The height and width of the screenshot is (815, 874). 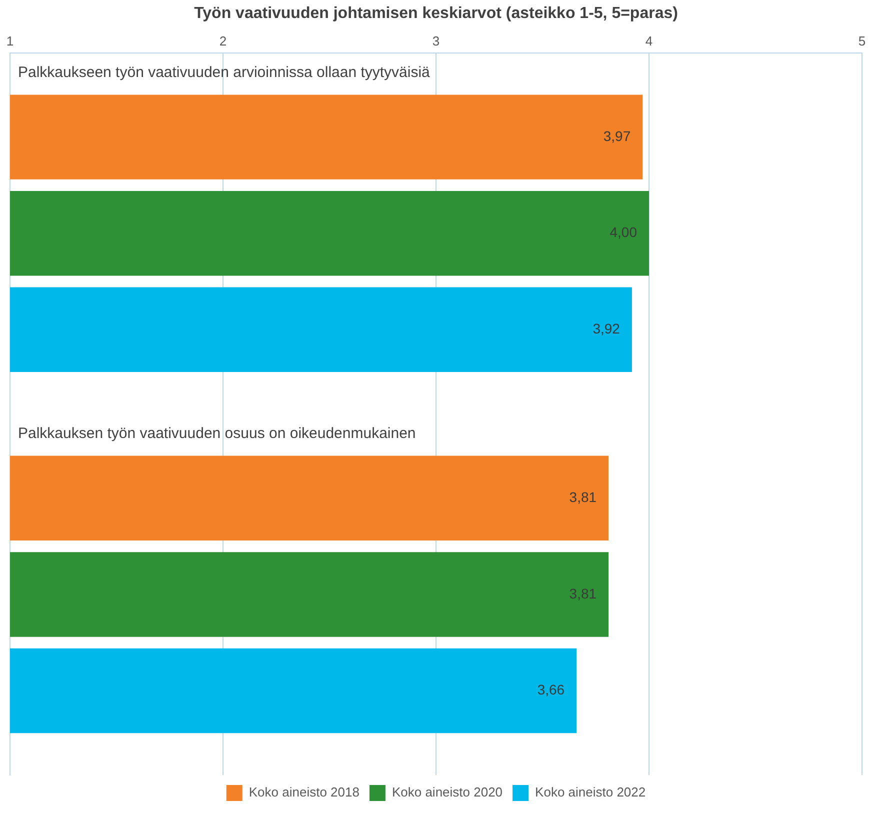 What do you see at coordinates (551, 690) in the screenshot?
I see `data-label: 3,66` at bounding box center [551, 690].